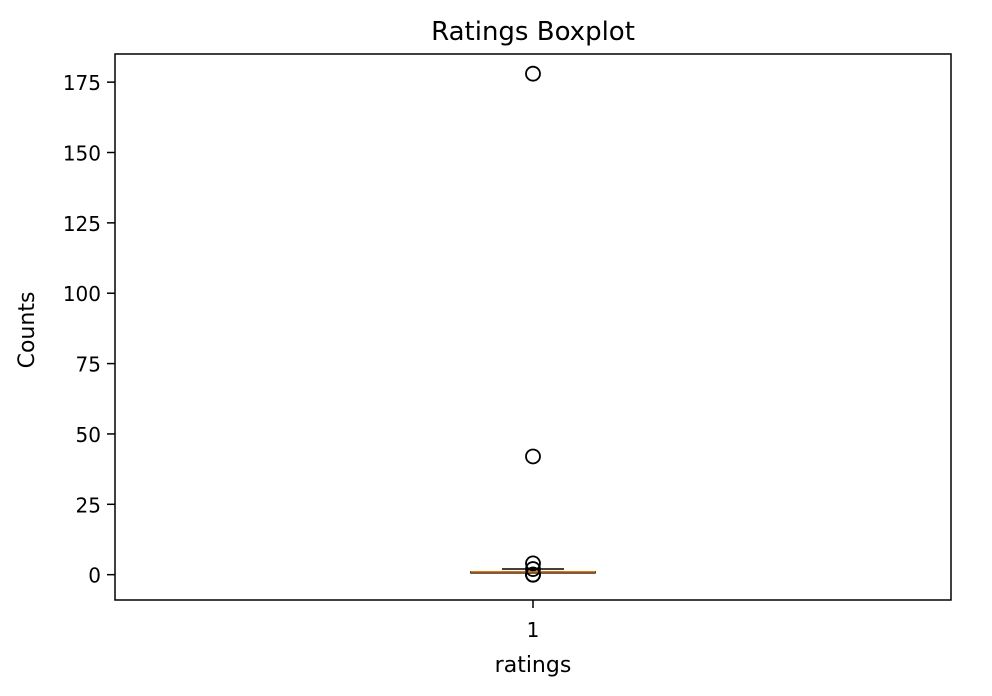  What do you see at coordinates (88, 435) in the screenshot?
I see `y-tick-label: 50` at bounding box center [88, 435].